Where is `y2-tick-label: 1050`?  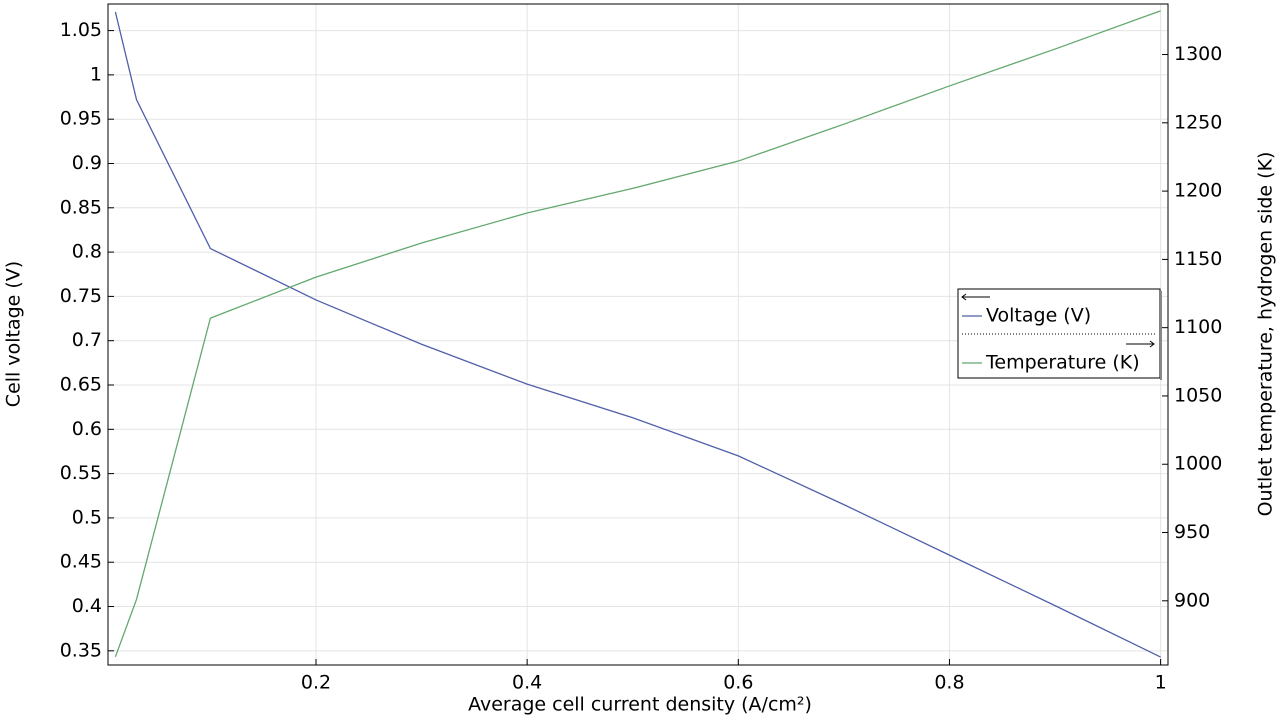
y2-tick-label: 1050 is located at coordinates (1198, 395).